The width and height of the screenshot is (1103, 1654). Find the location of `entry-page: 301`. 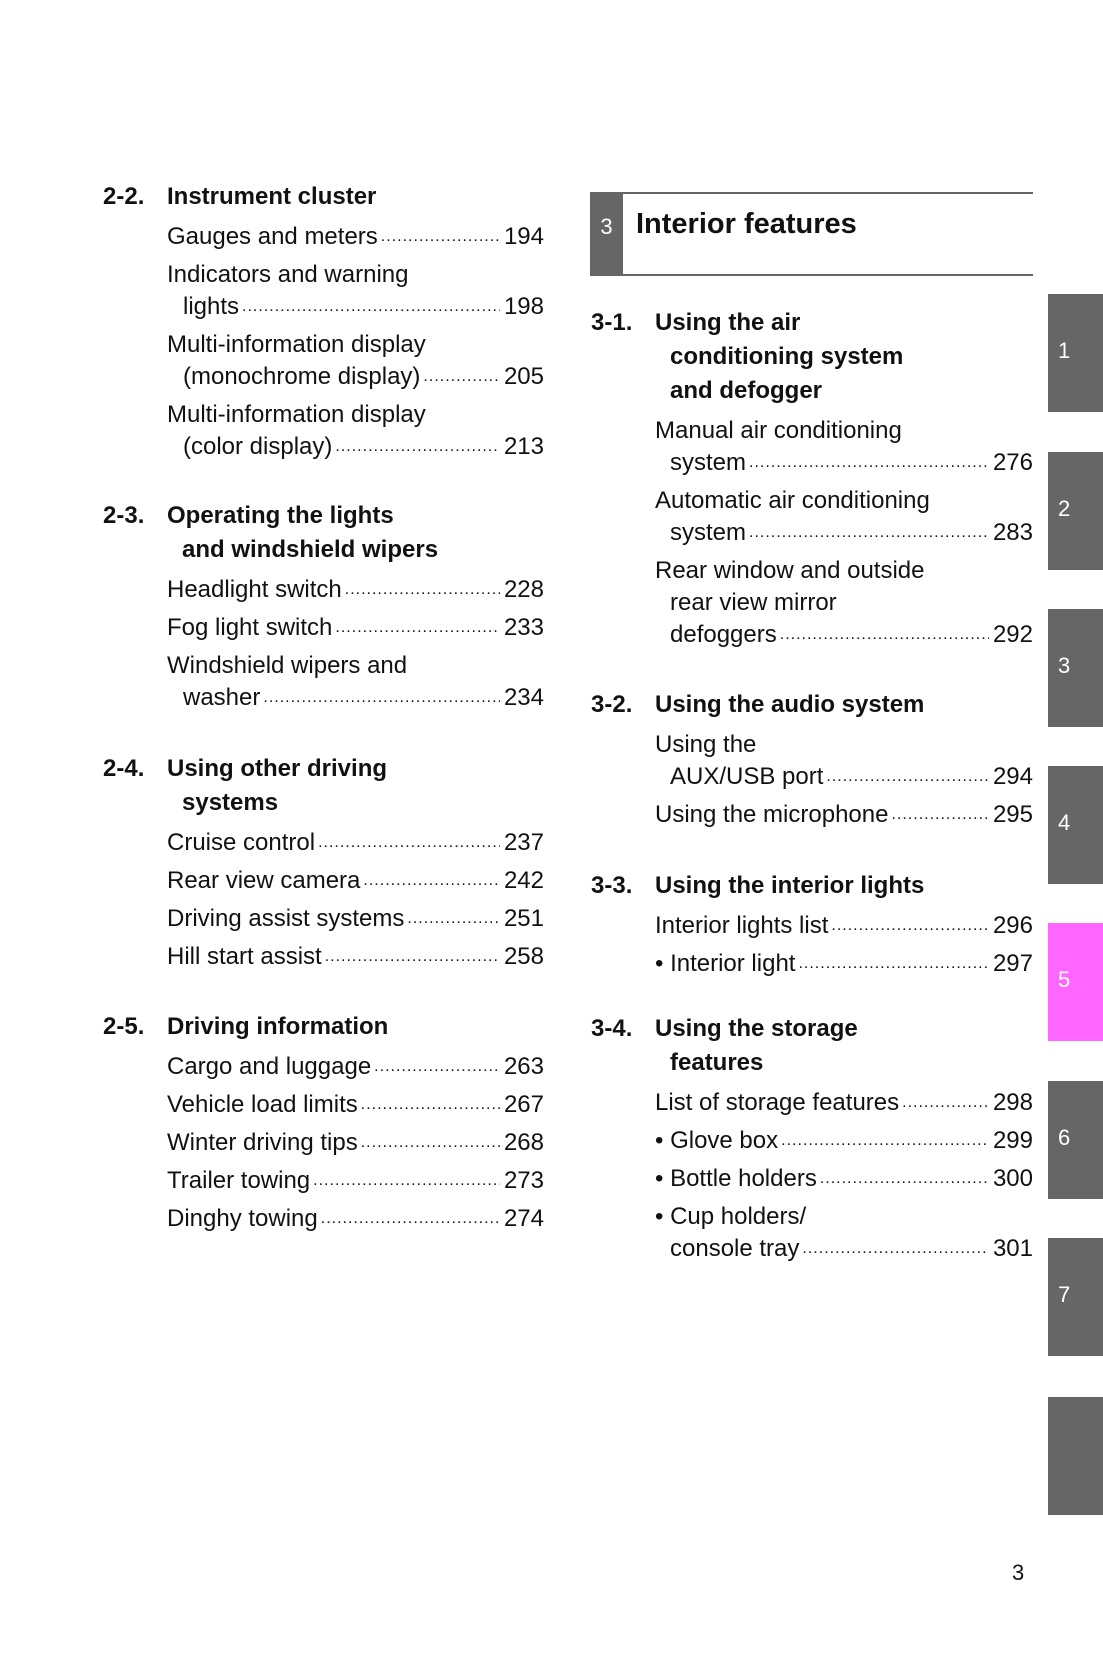

entry-page: 301 is located at coordinates (1012, 1248).